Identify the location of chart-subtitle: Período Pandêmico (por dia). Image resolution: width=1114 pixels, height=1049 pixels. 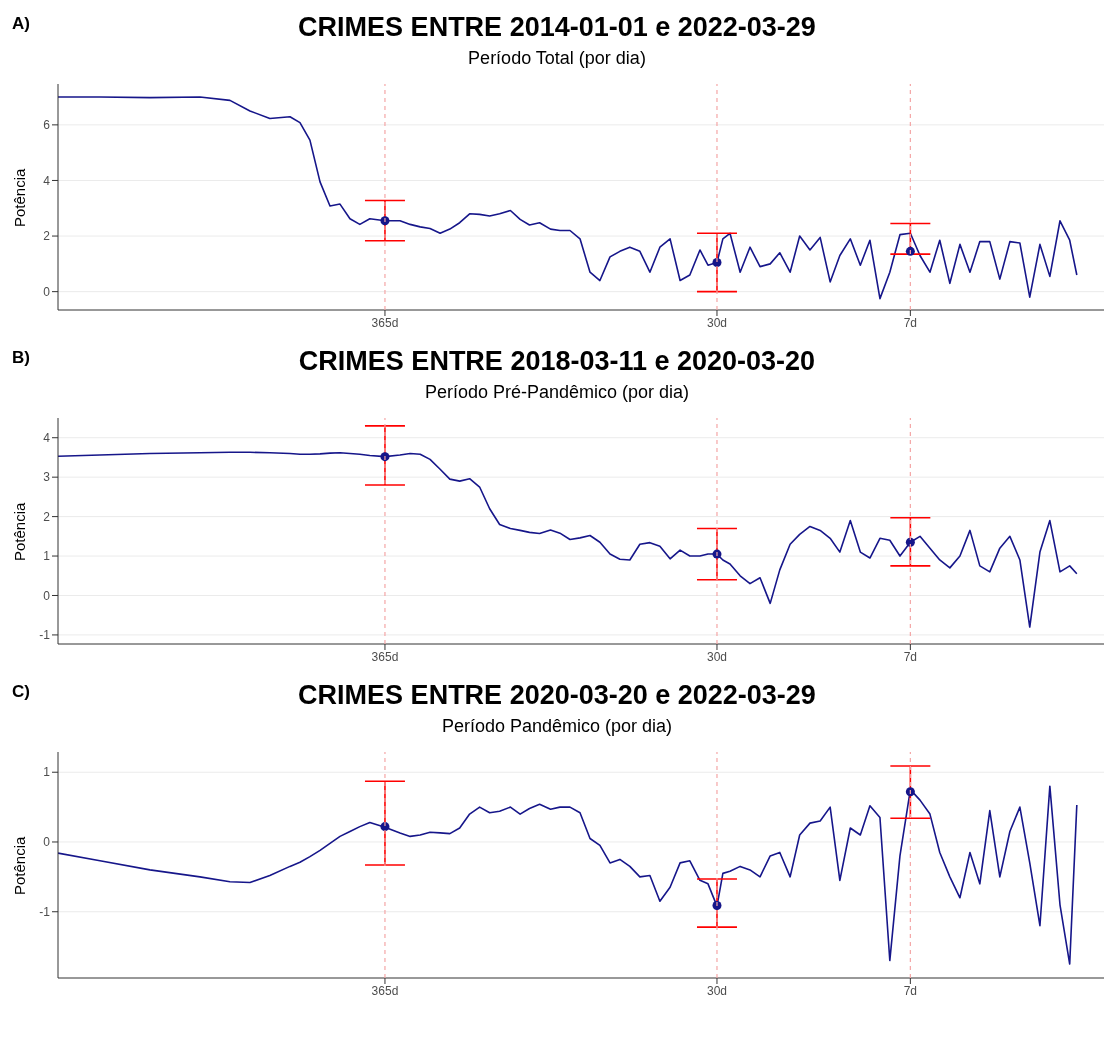
(557, 727).